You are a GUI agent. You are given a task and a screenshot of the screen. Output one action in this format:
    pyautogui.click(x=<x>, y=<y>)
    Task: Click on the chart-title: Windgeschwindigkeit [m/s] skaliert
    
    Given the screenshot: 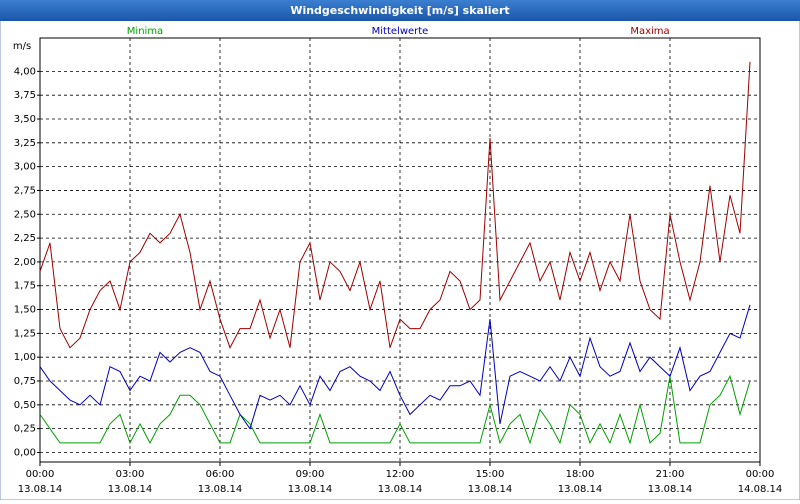 What is the action you would take?
    pyautogui.click(x=399, y=10)
    